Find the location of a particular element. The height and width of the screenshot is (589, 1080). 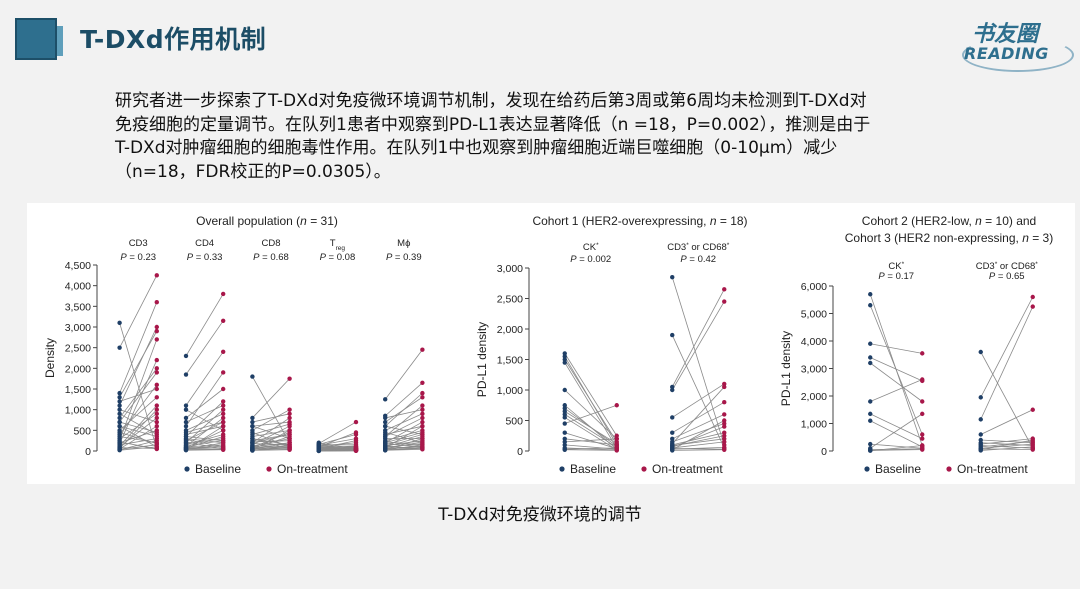

chart-2-group-label: CD3* or CD68* is located at coordinates (1007, 267).